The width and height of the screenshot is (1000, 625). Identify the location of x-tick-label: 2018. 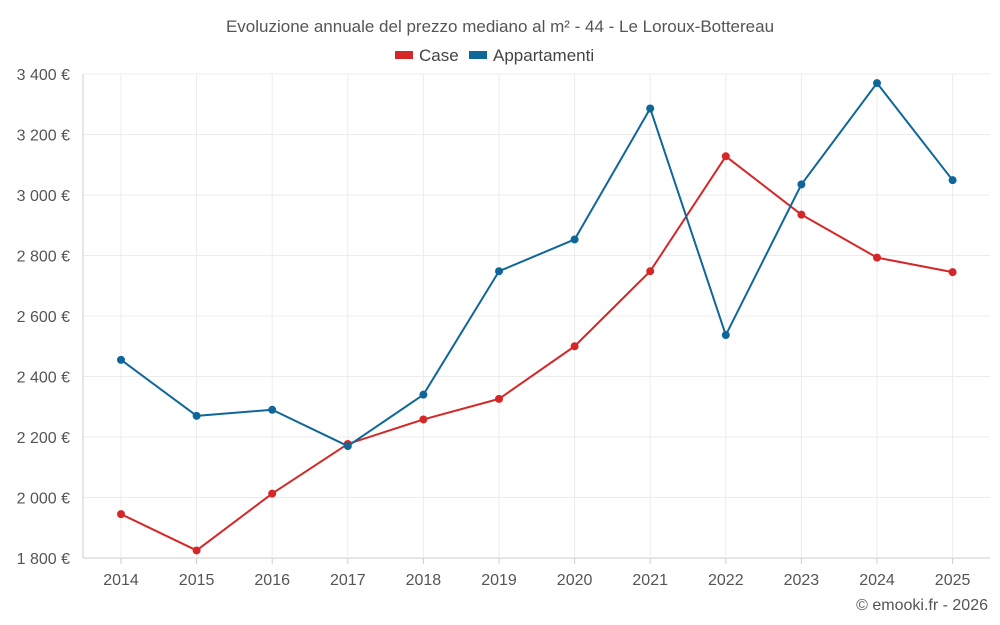
(424, 580).